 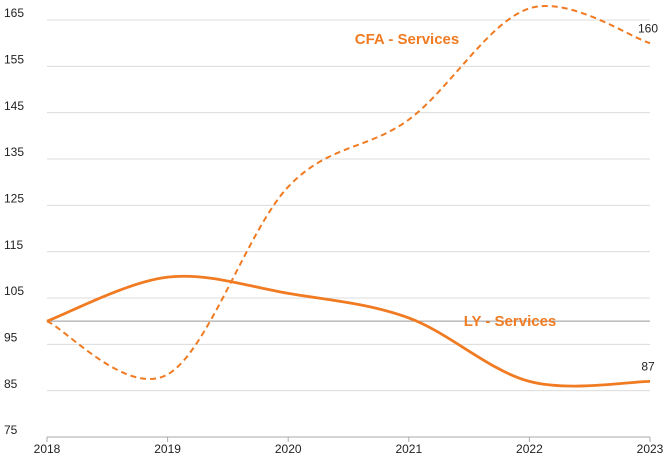 I want to click on y-tick-label: 135, so click(x=14, y=152).